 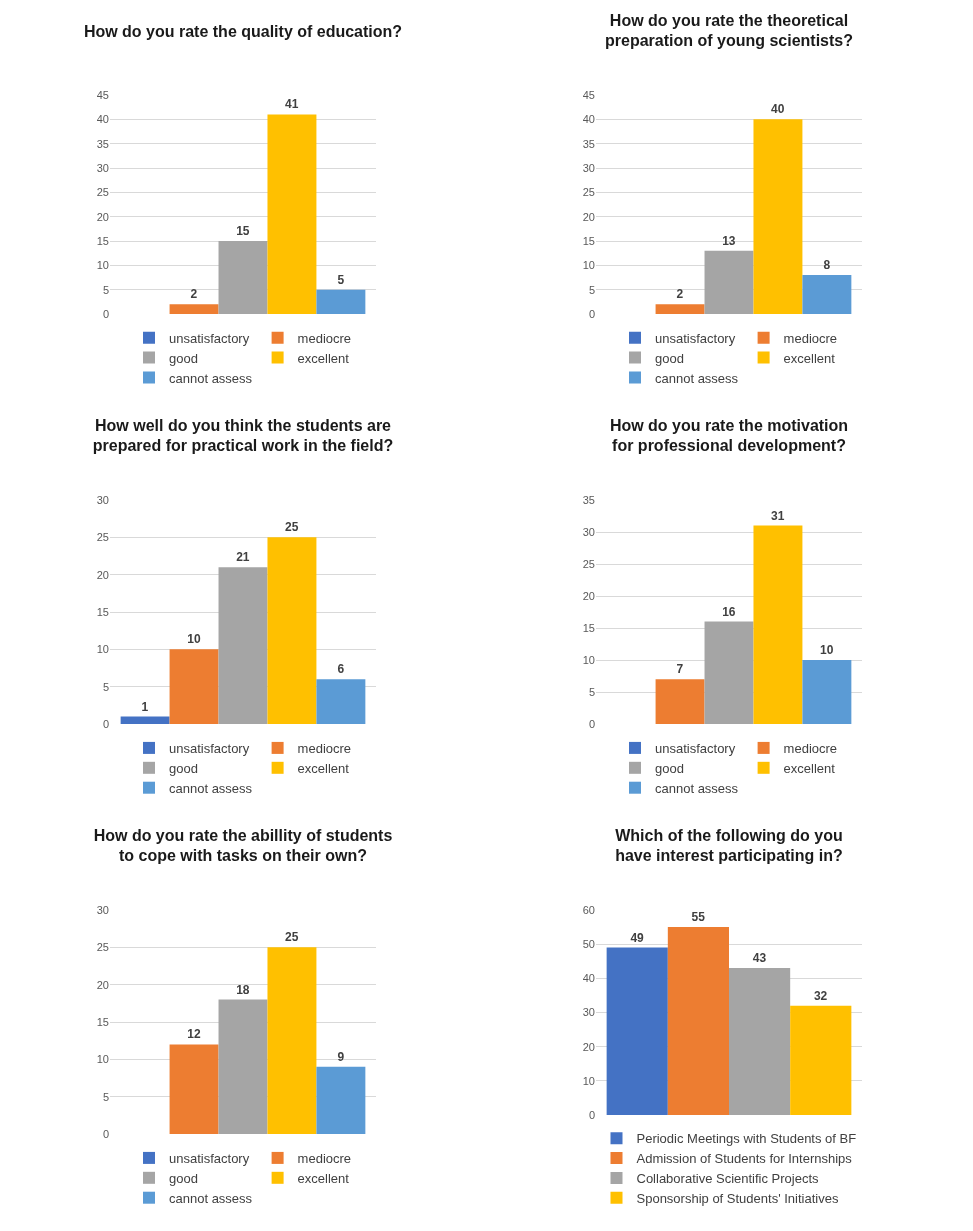 What do you see at coordinates (211, 378) in the screenshot?
I see `legend-label: cannot assess` at bounding box center [211, 378].